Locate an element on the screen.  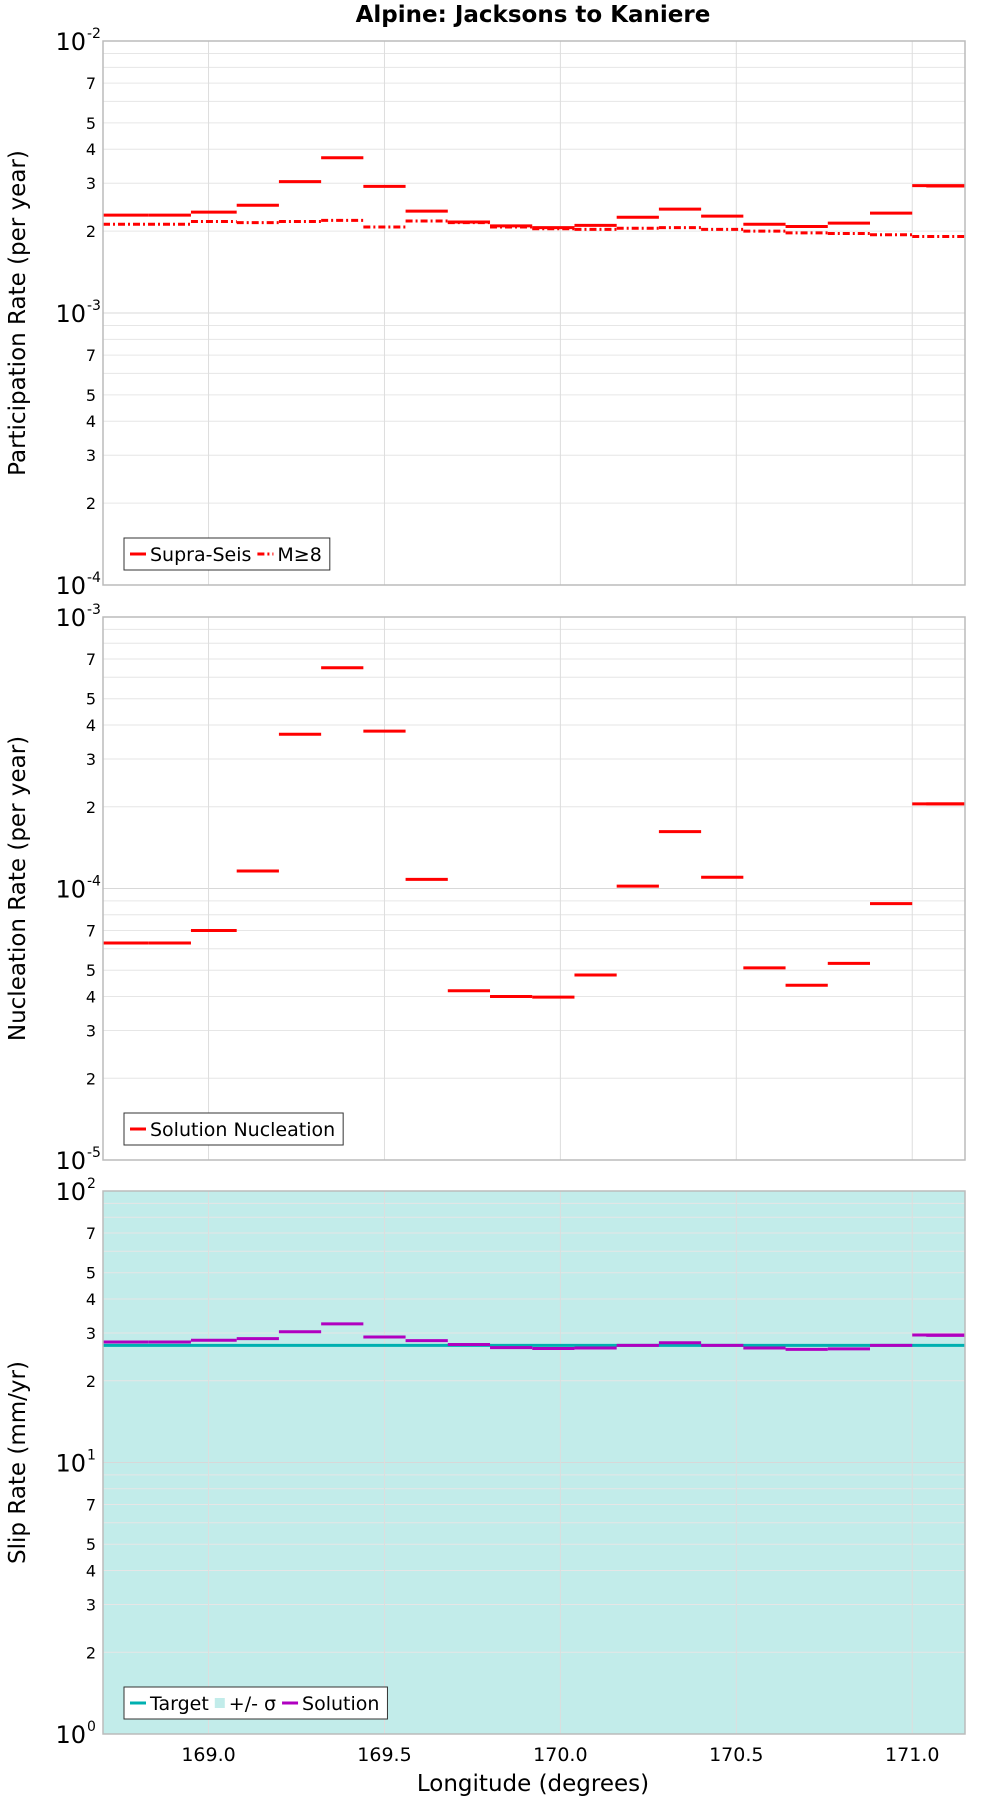
legend-swatch-band is located at coordinates (219, 1703).